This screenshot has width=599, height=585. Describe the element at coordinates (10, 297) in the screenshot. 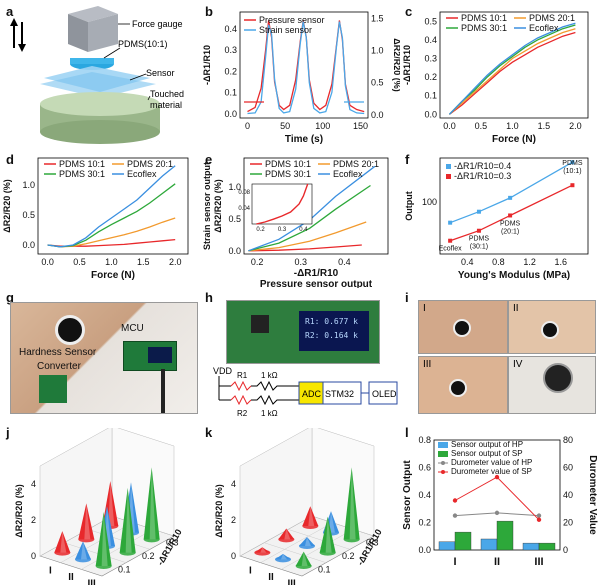

I see `panel-label-g: g` at that location.